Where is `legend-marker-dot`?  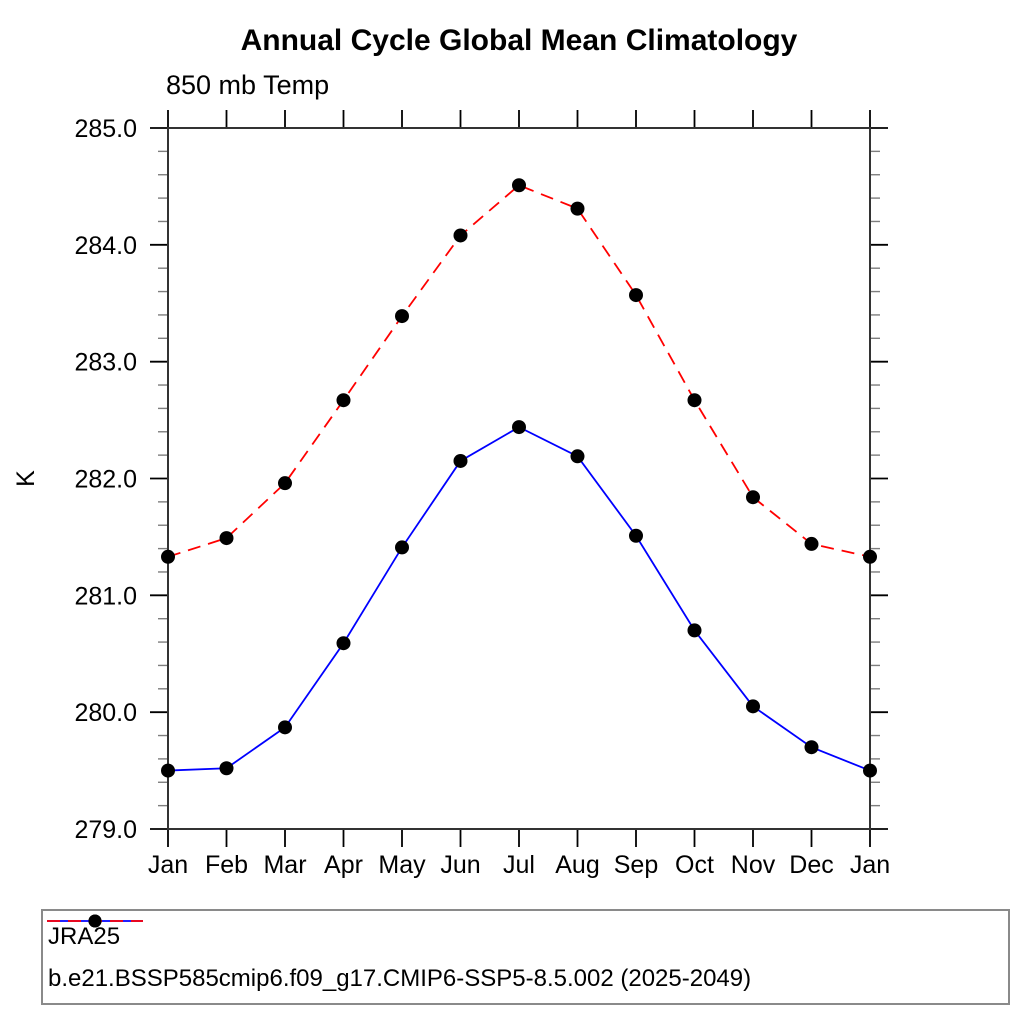
legend-marker-dot is located at coordinates (95, 921).